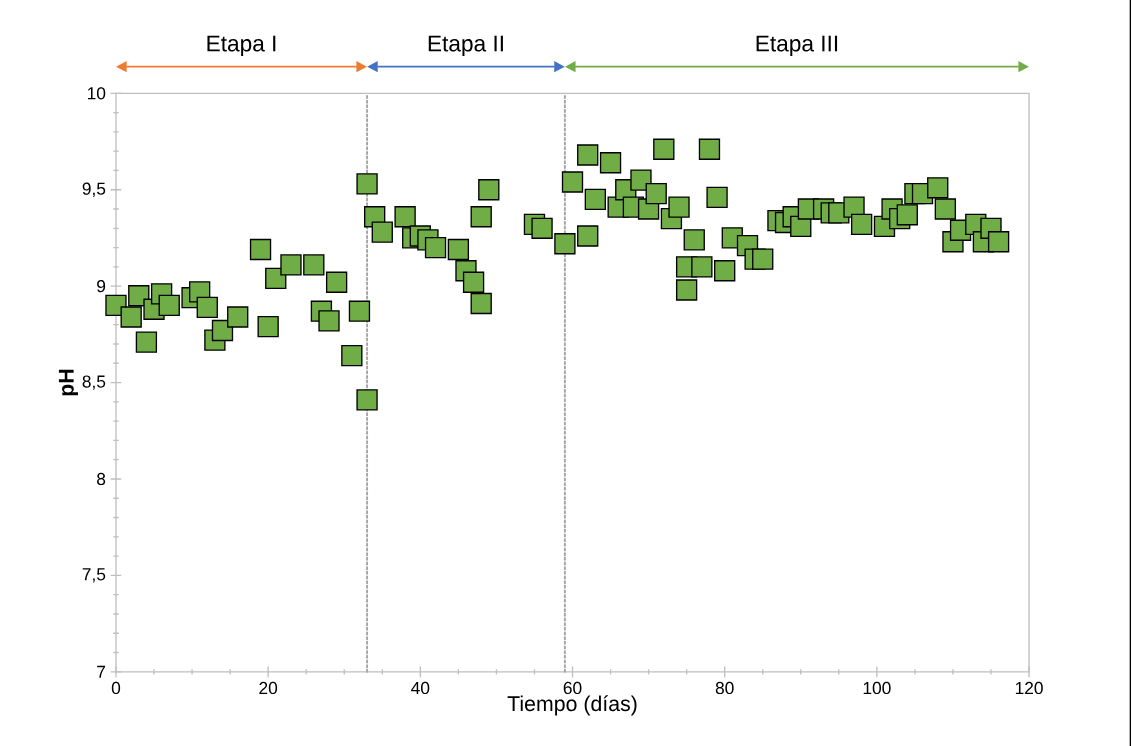 The image size is (1133, 746). Describe the element at coordinates (96, 93) in the screenshot. I see `y-tick-label: 10` at that location.